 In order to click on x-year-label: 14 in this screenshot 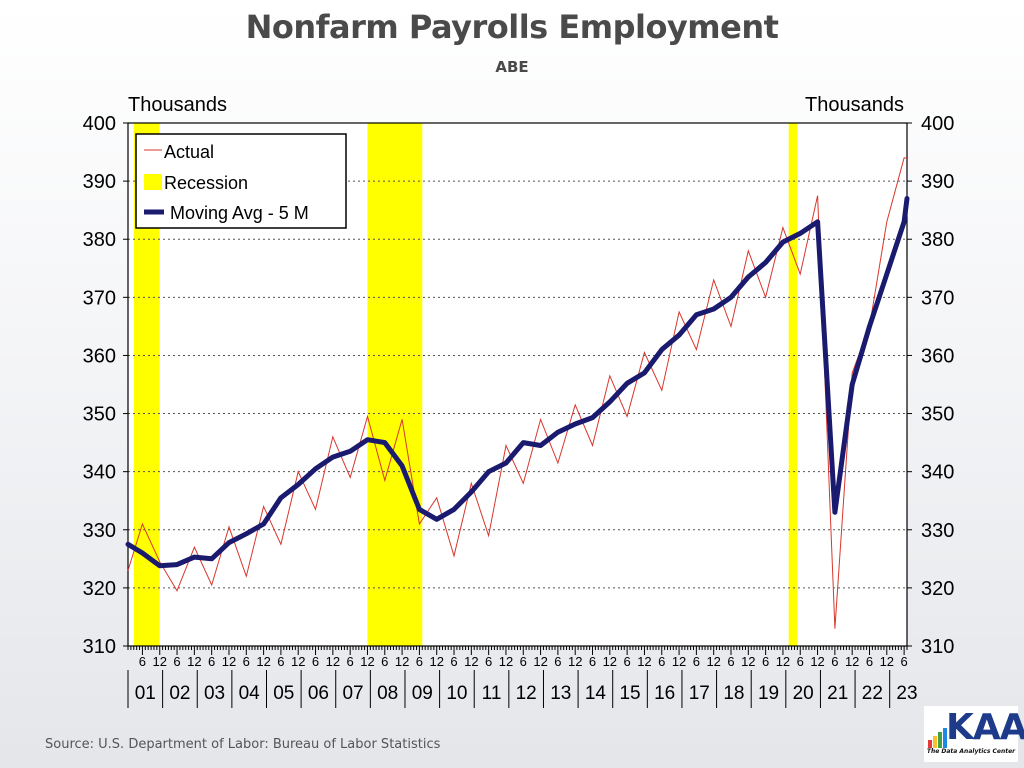, I will do `click(596, 693)`.